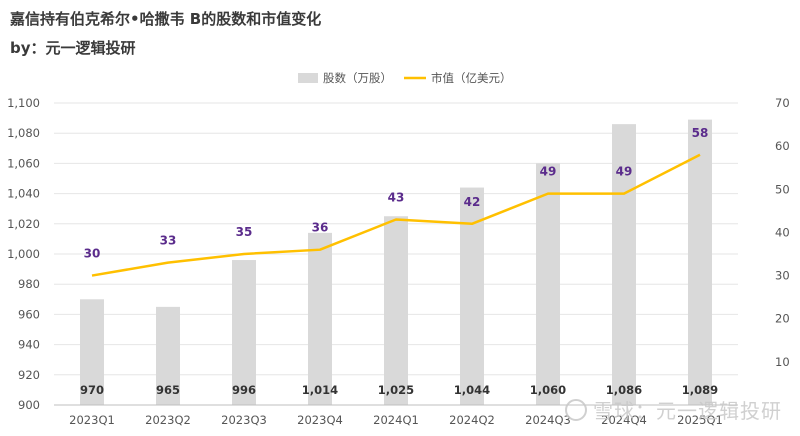  Describe the element at coordinates (548, 390) in the screenshot. I see `bar-data-label: 1,060` at that location.